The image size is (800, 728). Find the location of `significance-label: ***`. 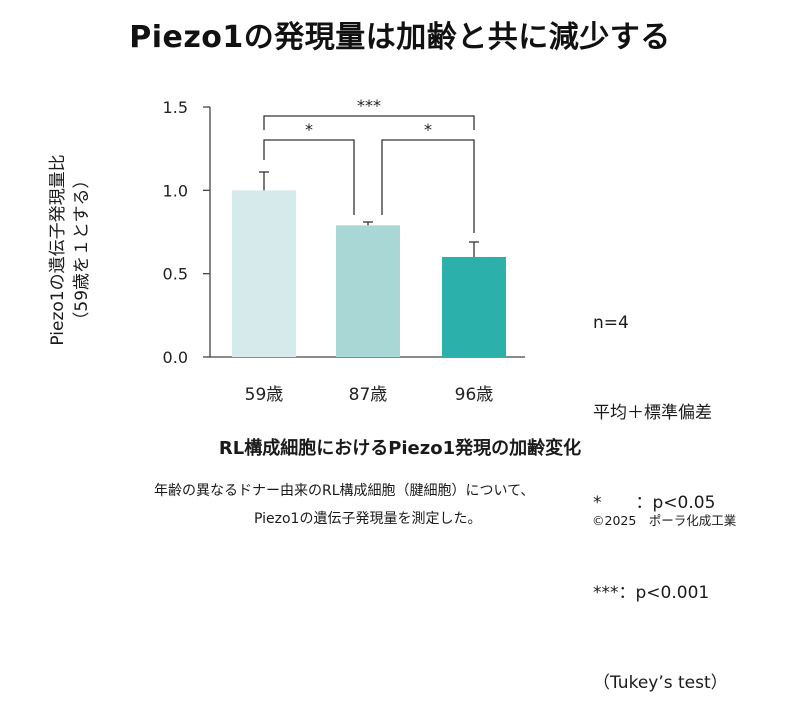

significance-label: *** is located at coordinates (369, 105).